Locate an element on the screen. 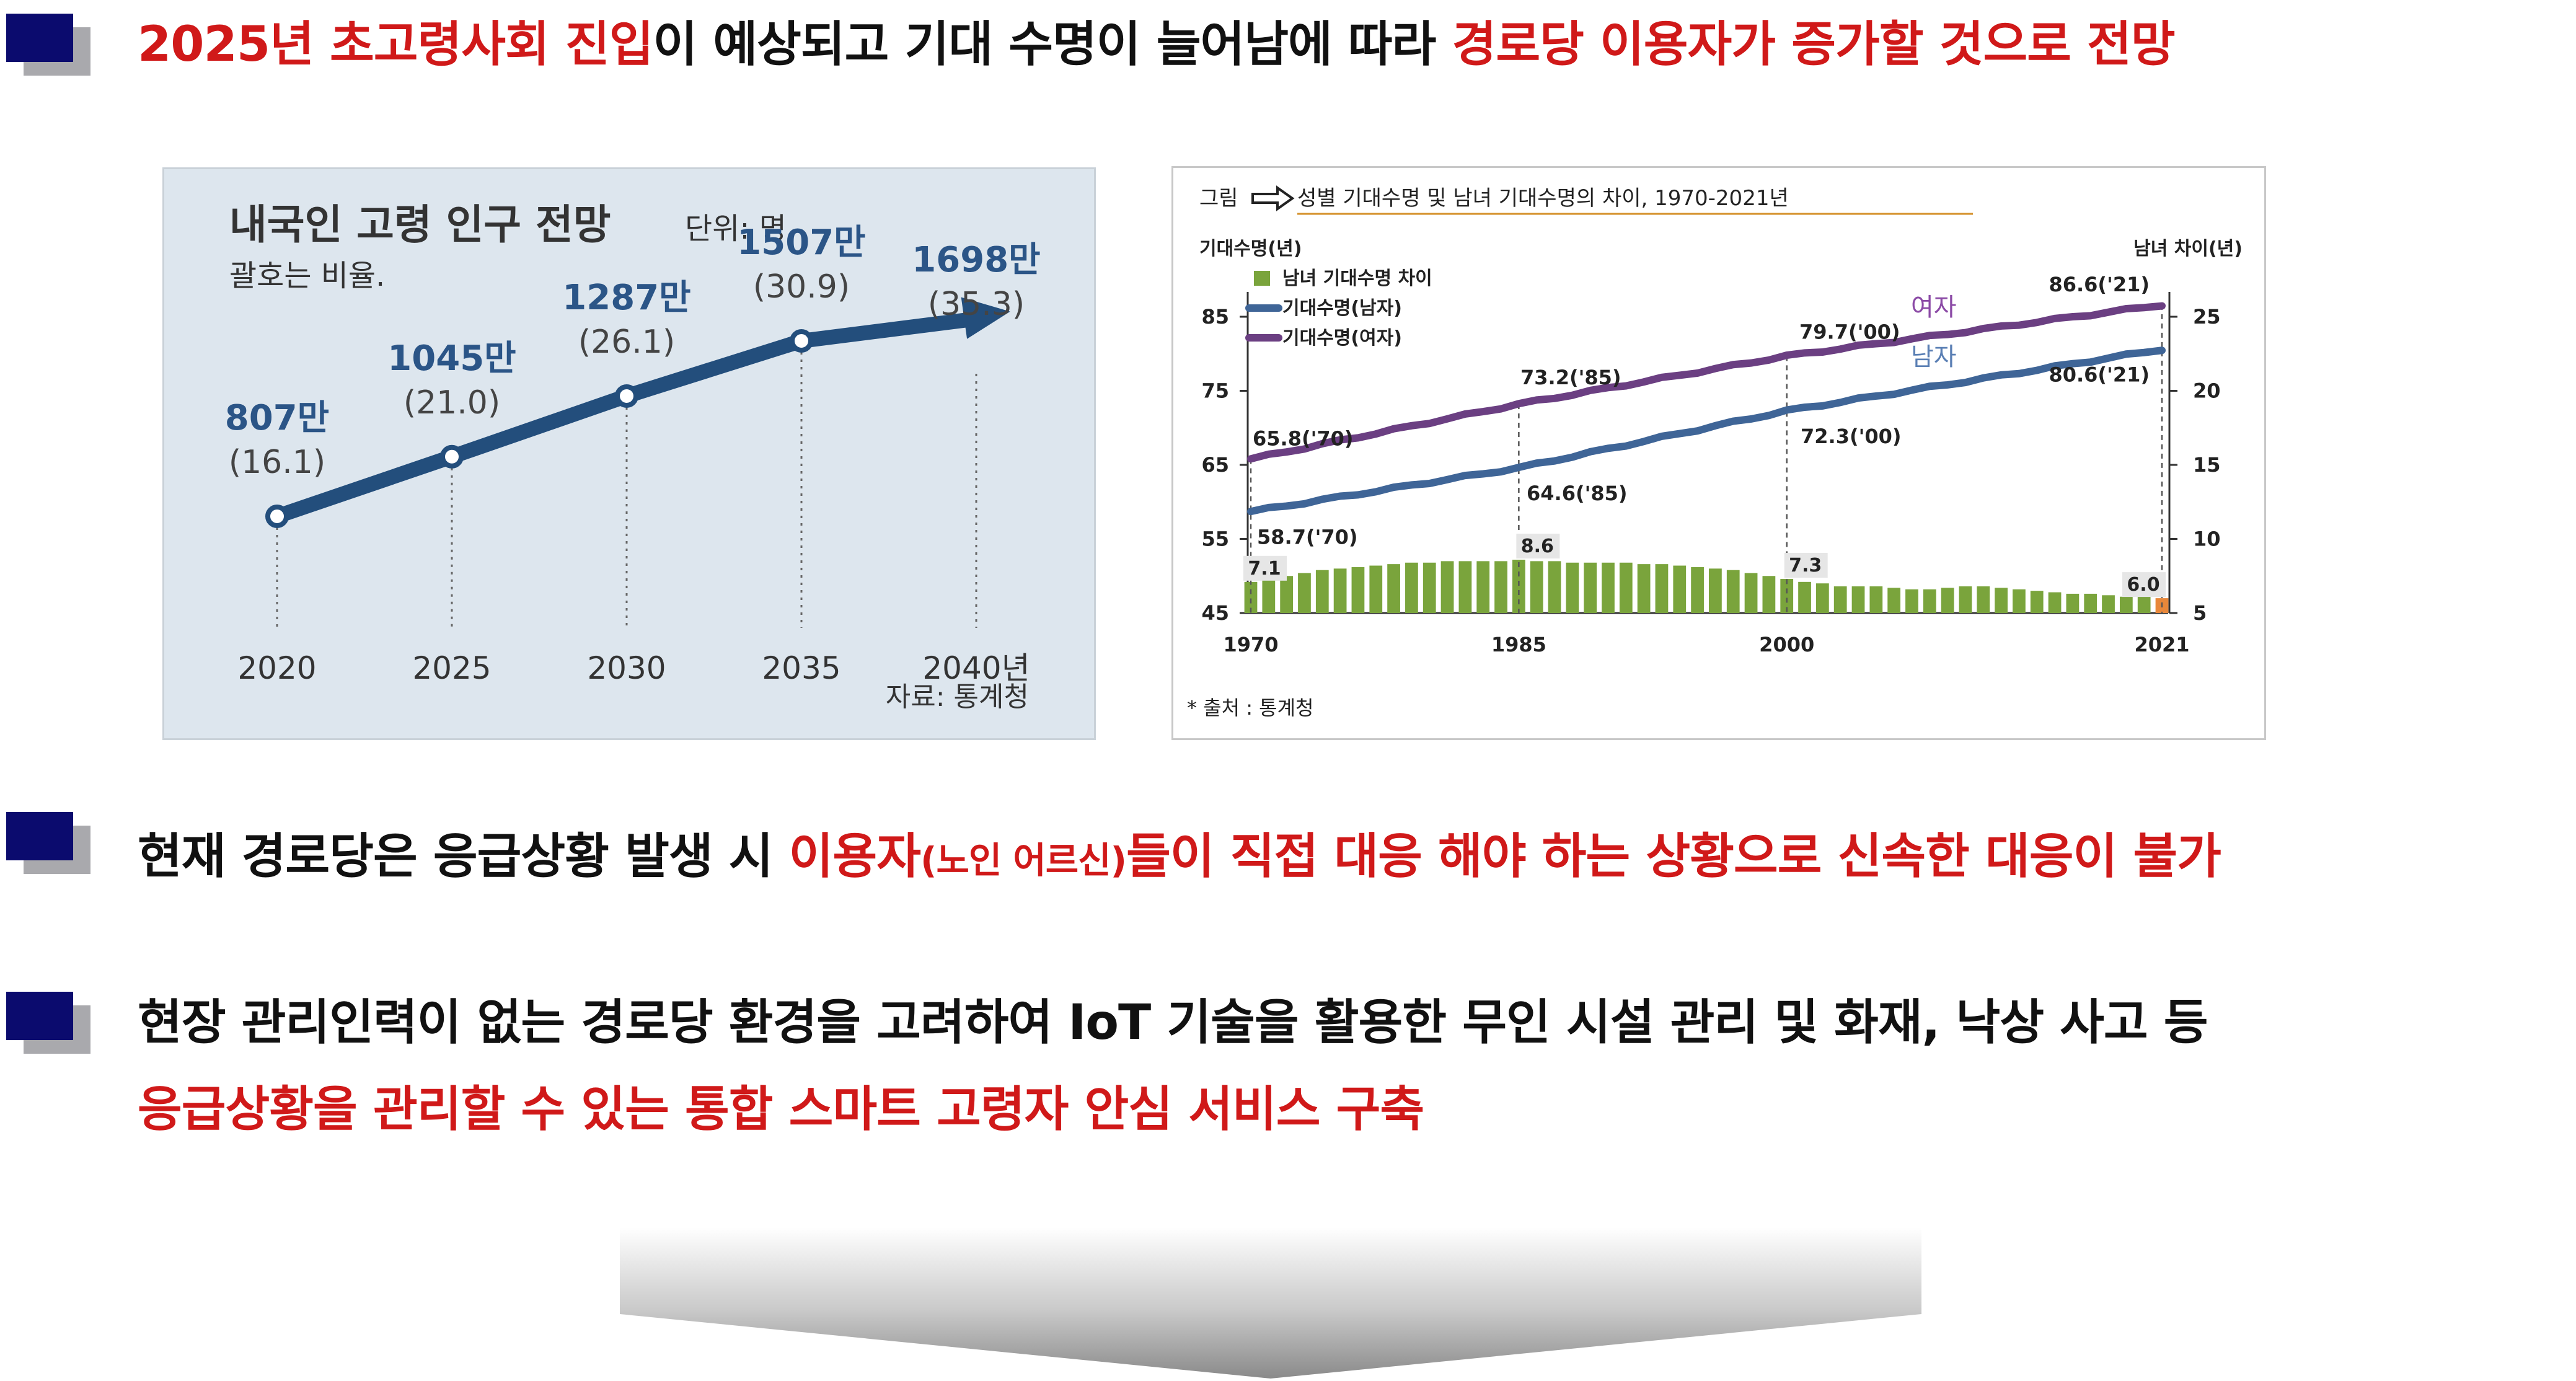 The image size is (2576, 1381). headline-1-red-b: 경로당 이용자가 증가할 것으로 전망 is located at coordinates (1814, 45).